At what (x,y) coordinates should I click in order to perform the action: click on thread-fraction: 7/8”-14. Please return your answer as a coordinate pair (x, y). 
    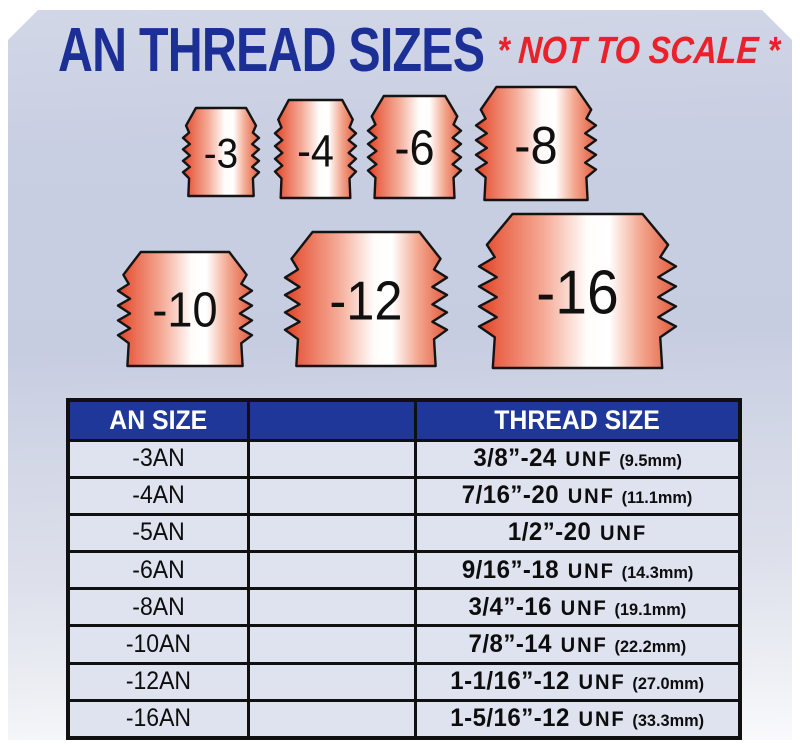
    Looking at the image, I should click on (510, 643).